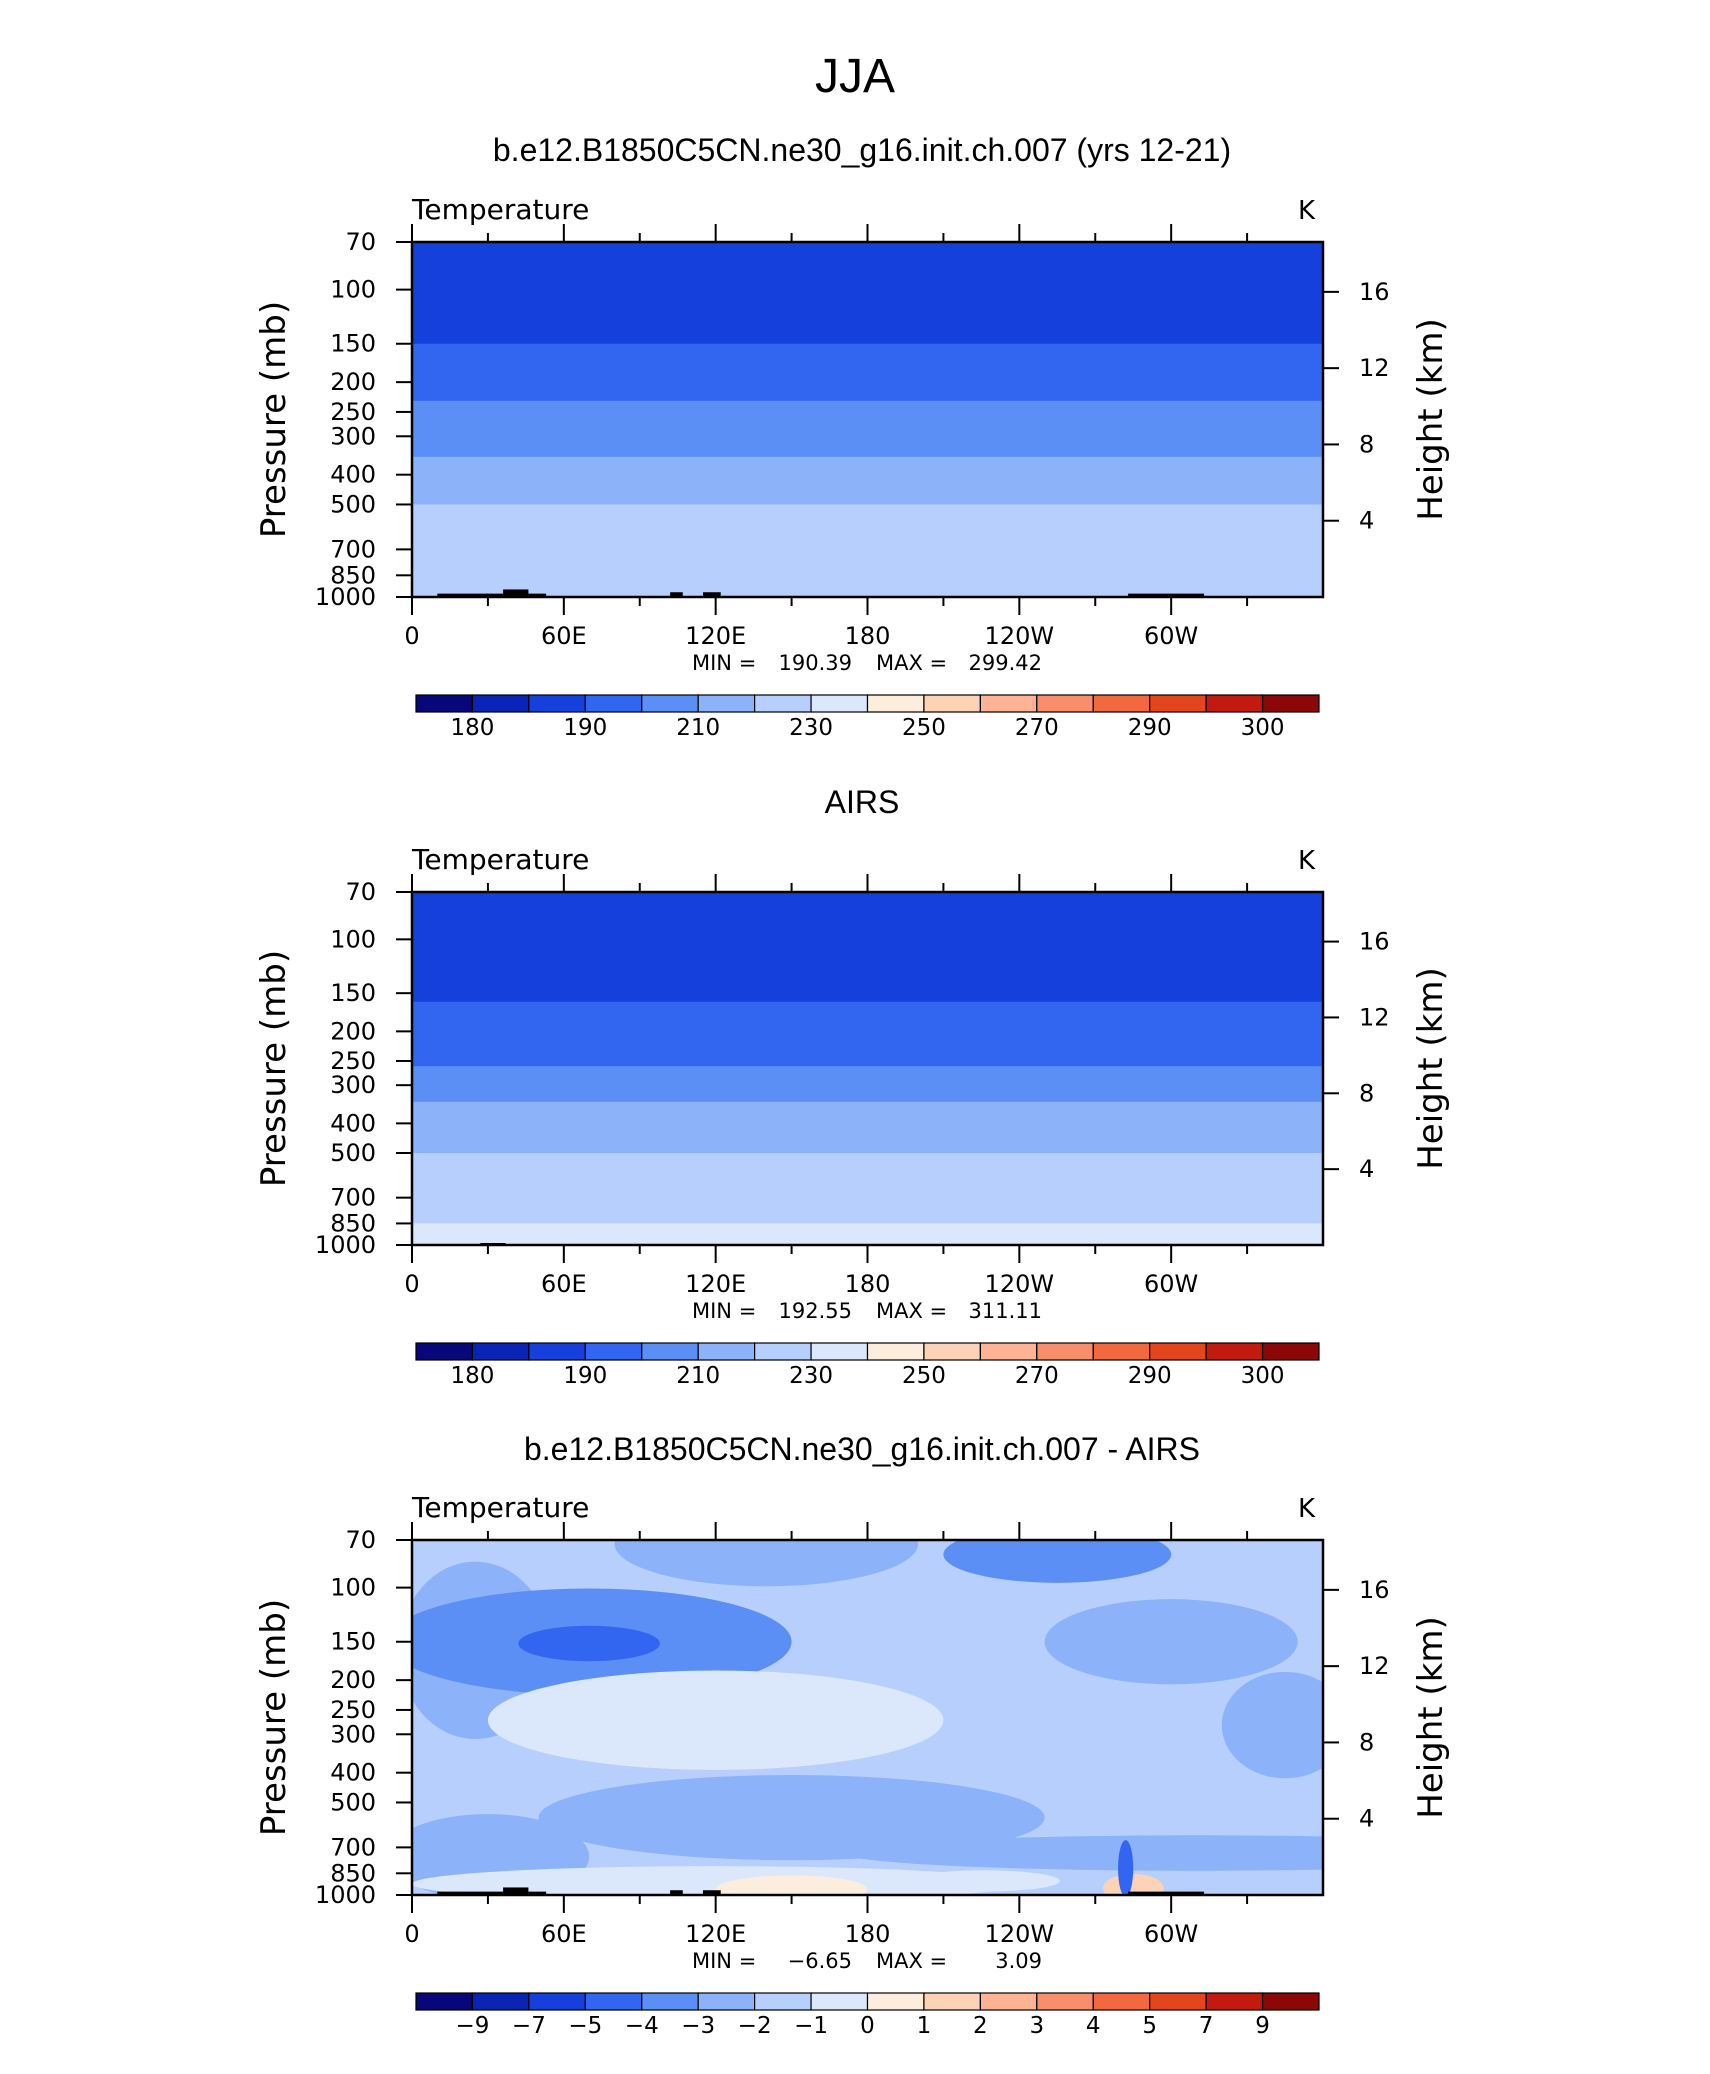 This screenshot has width=1710, height=2074. What do you see at coordinates (1366, 1093) in the screenshot?
I see `y2-tick-label: 8` at bounding box center [1366, 1093].